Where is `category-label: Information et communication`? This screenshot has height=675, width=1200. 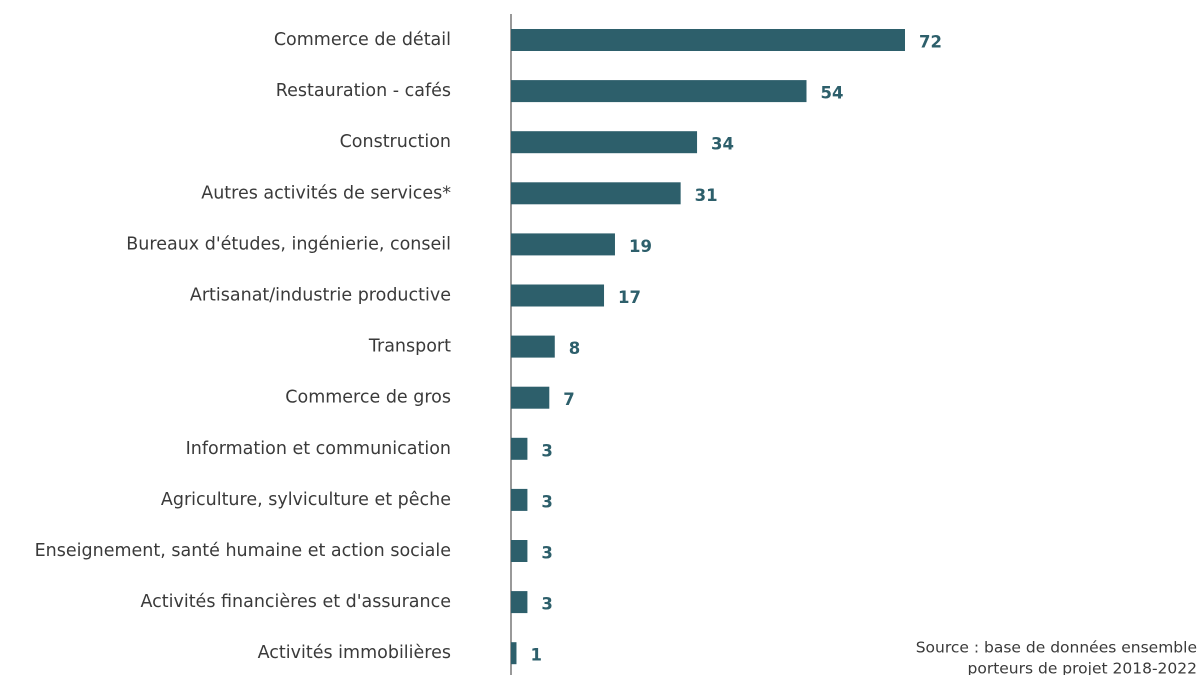
category-label: Information et communication is located at coordinates (318, 449).